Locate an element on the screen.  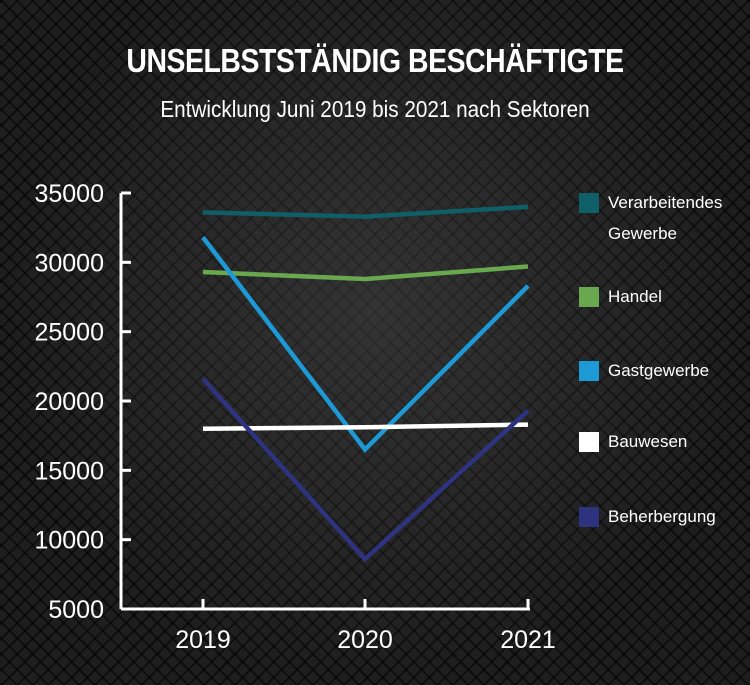
y-tick-label: 20000 is located at coordinates (69, 402).